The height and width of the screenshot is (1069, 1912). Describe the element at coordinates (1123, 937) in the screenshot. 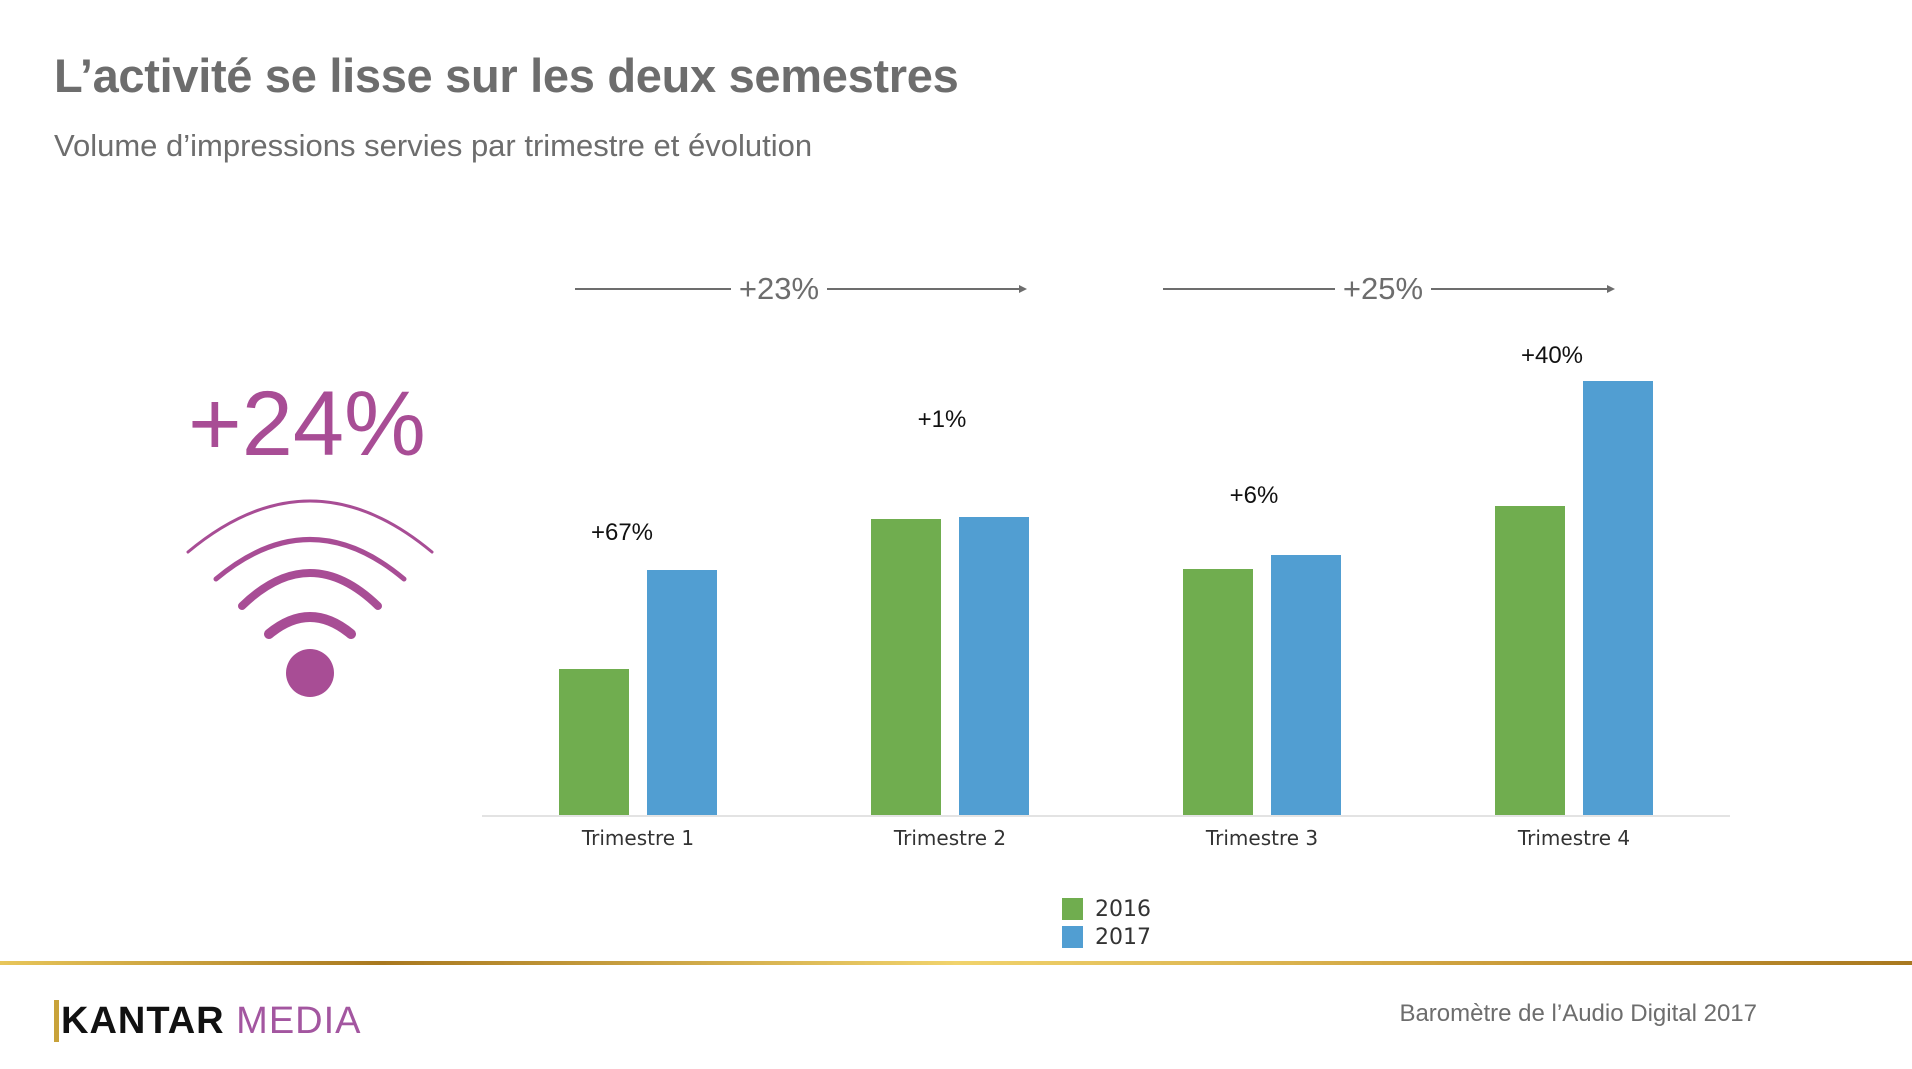

I see `legend-label: 2017` at that location.